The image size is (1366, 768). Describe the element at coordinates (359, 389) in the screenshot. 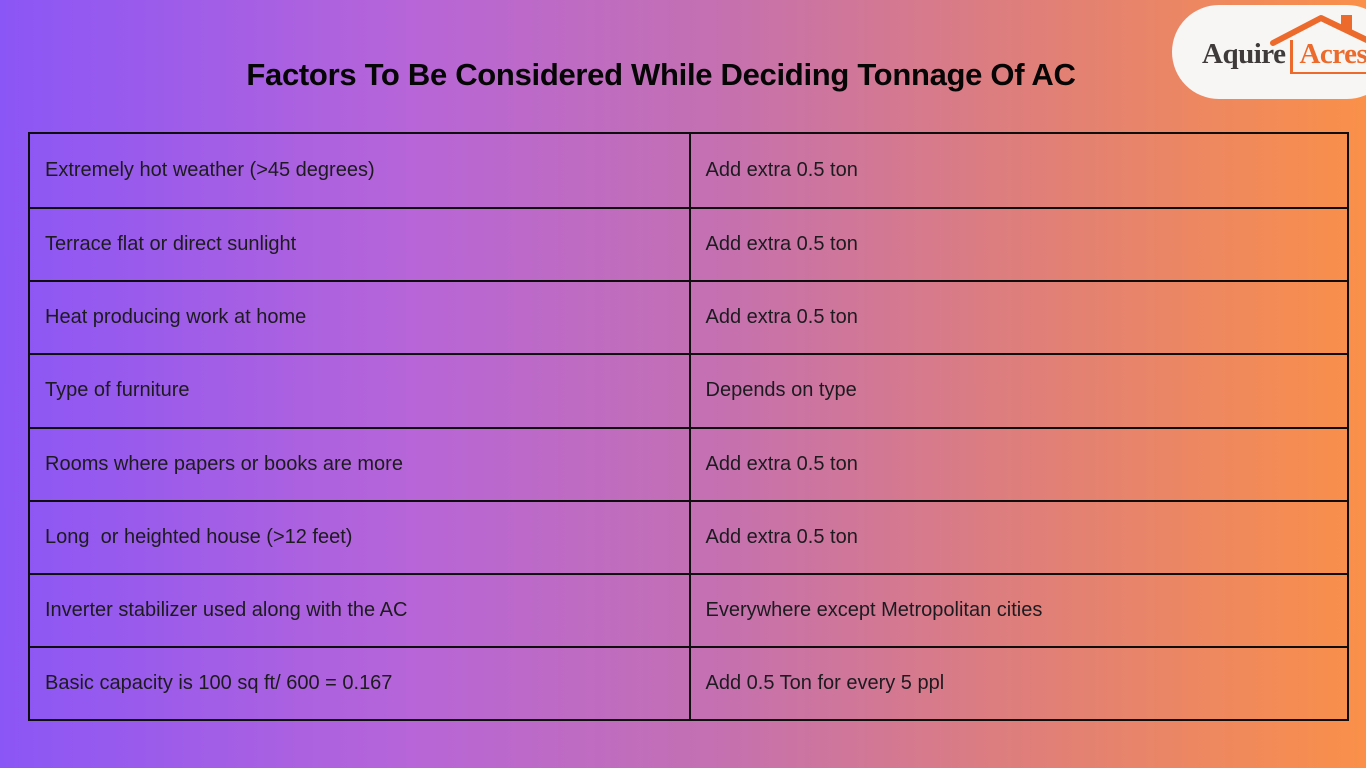

I see `factor-cell: Type of furniture` at that location.